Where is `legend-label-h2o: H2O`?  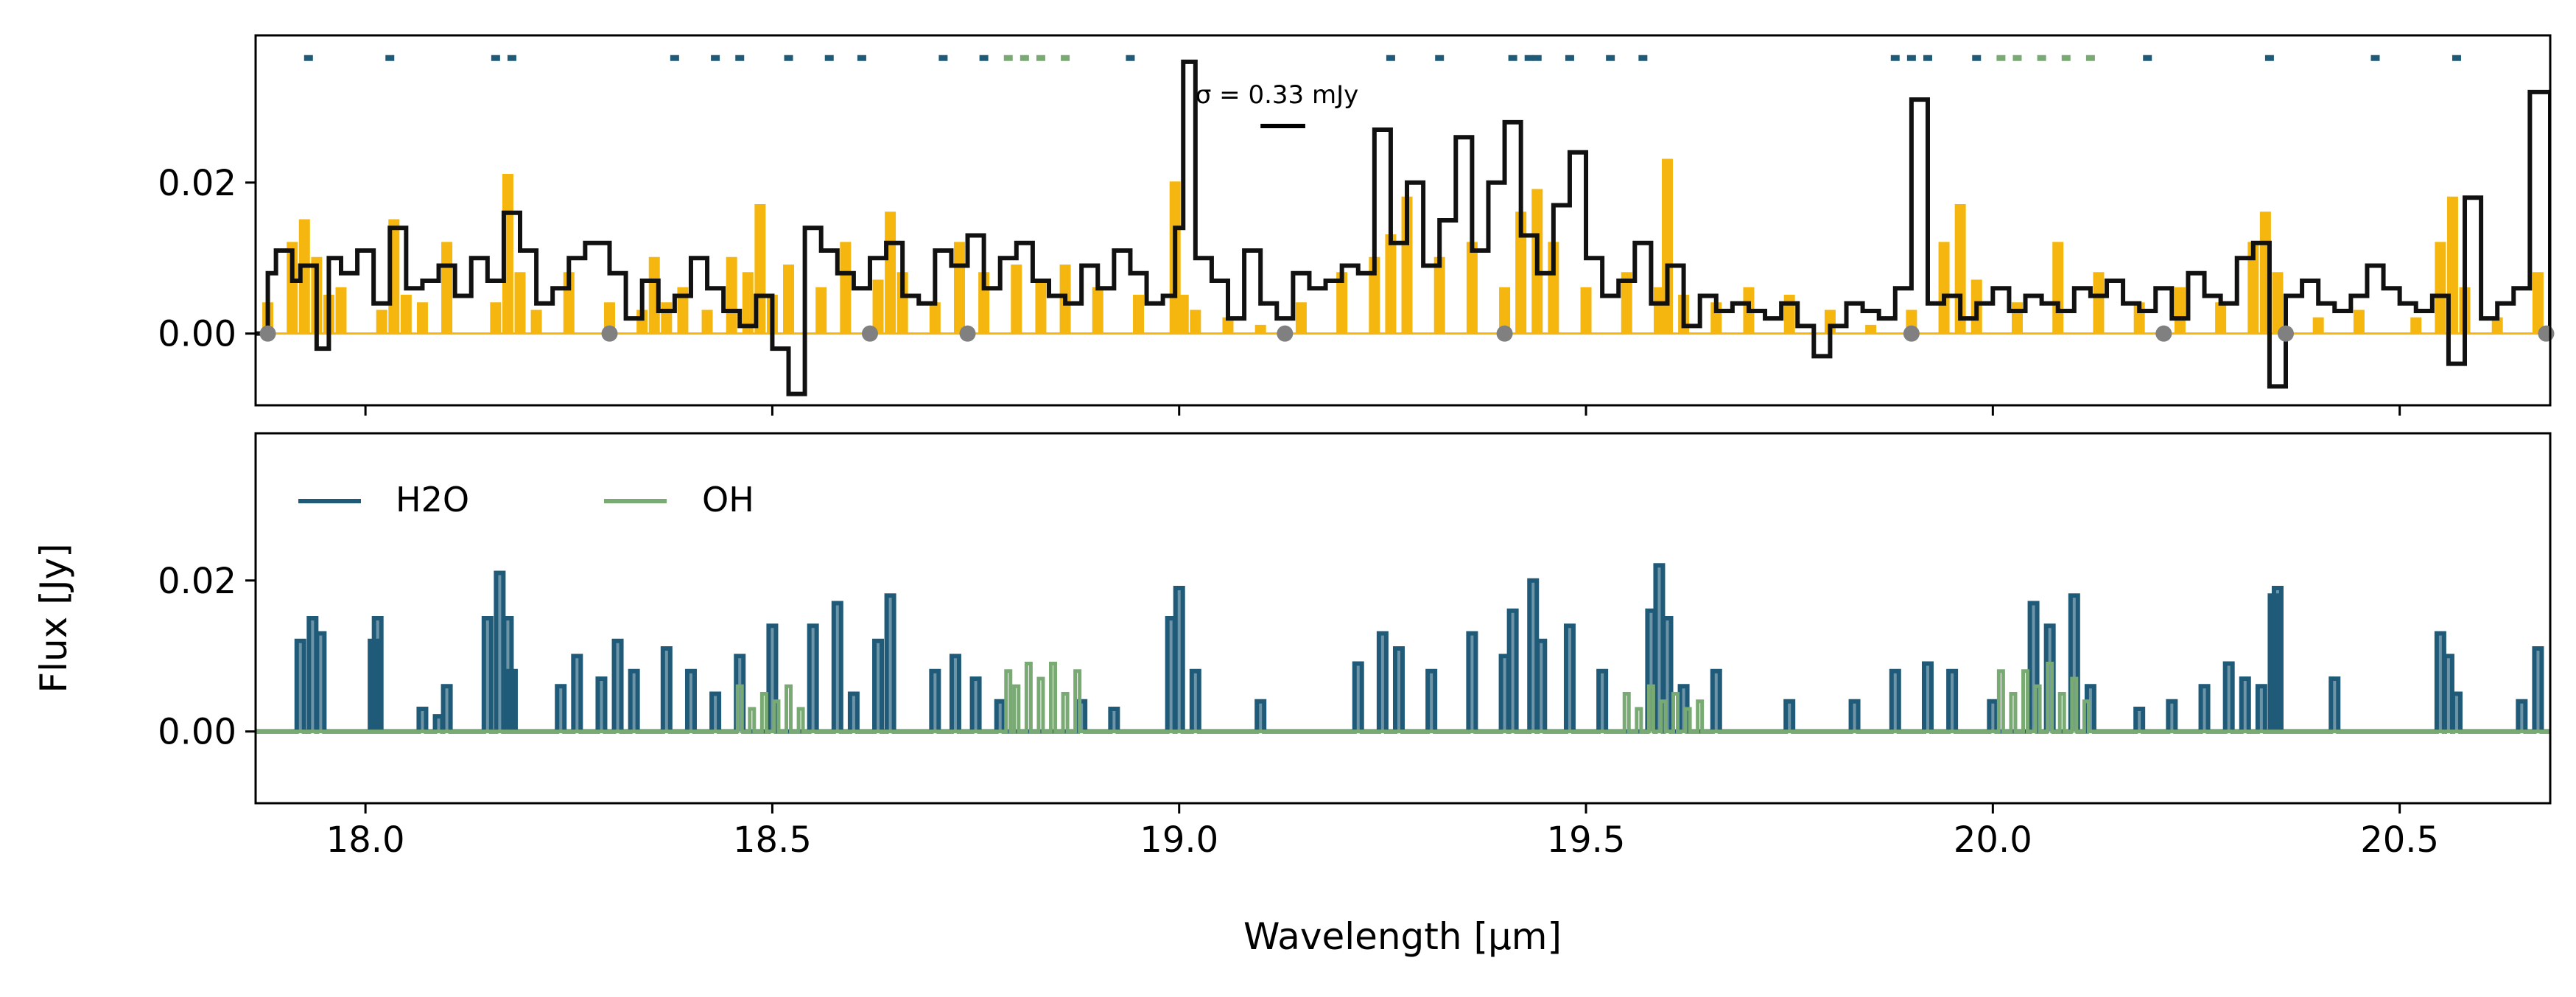
legend-label-h2o: H2O is located at coordinates (432, 500).